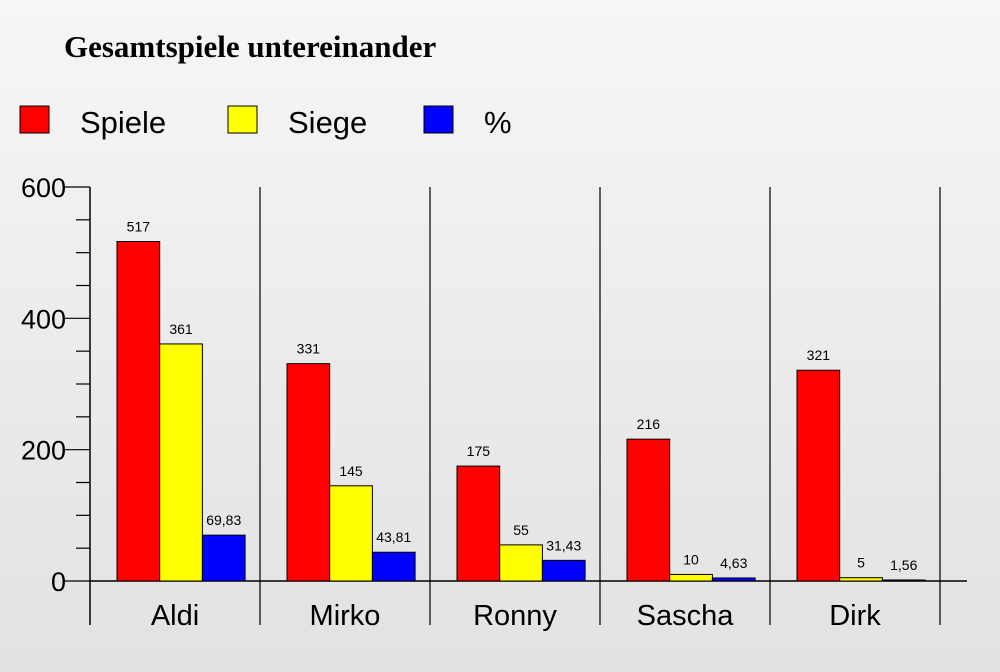 This screenshot has width=1000, height=672. What do you see at coordinates (223, 520) in the screenshot?
I see `data-label-aldi-percent: 69,83` at bounding box center [223, 520].